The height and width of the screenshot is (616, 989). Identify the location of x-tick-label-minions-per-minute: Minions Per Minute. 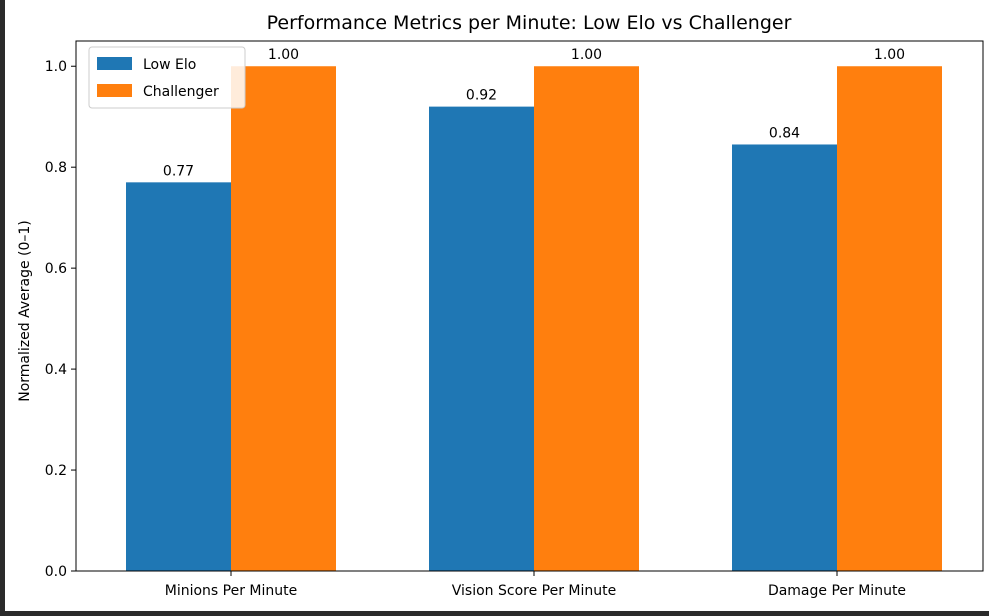
(231, 591).